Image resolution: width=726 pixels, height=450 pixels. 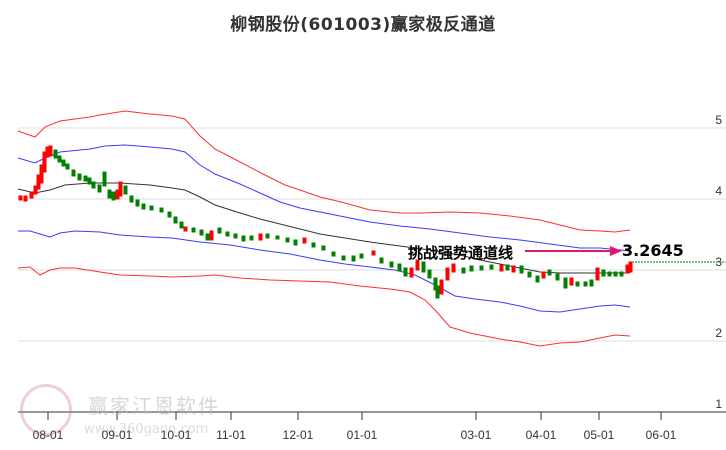 I want to click on x-tick-label: 05-01, so click(x=599, y=435).